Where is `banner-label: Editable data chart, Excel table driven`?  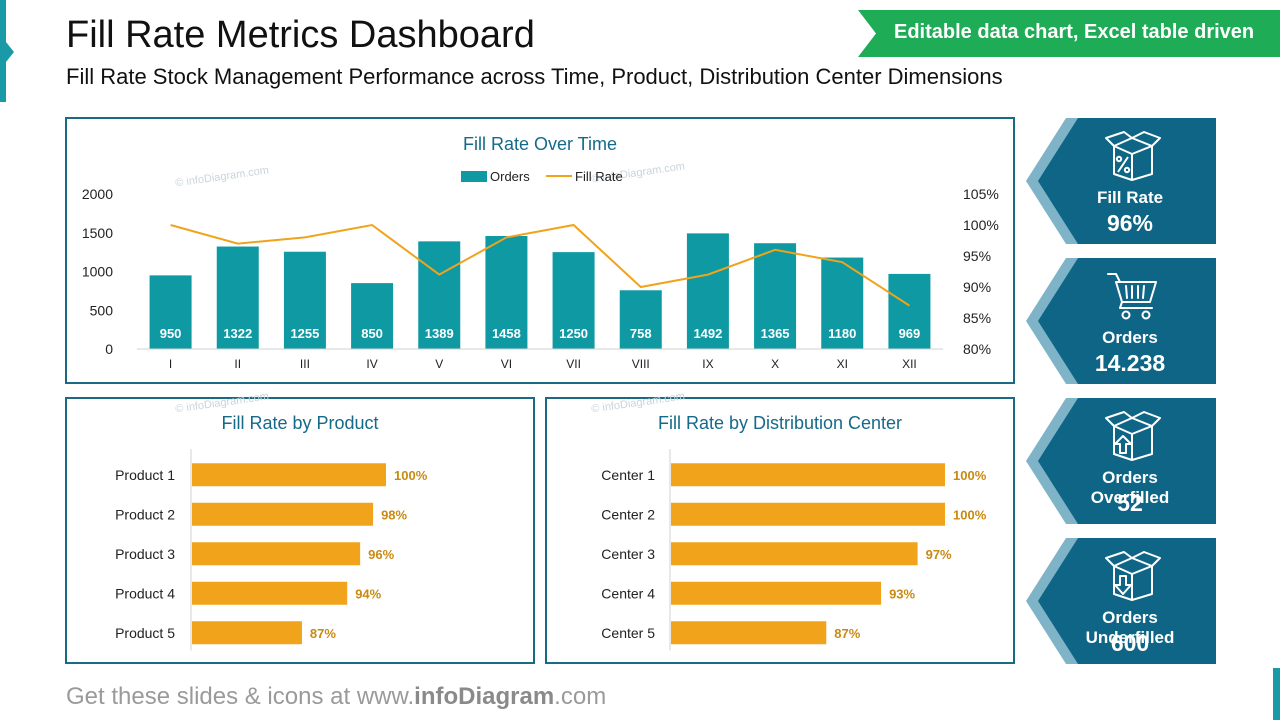 banner-label: Editable data chart, Excel table driven is located at coordinates (1074, 32).